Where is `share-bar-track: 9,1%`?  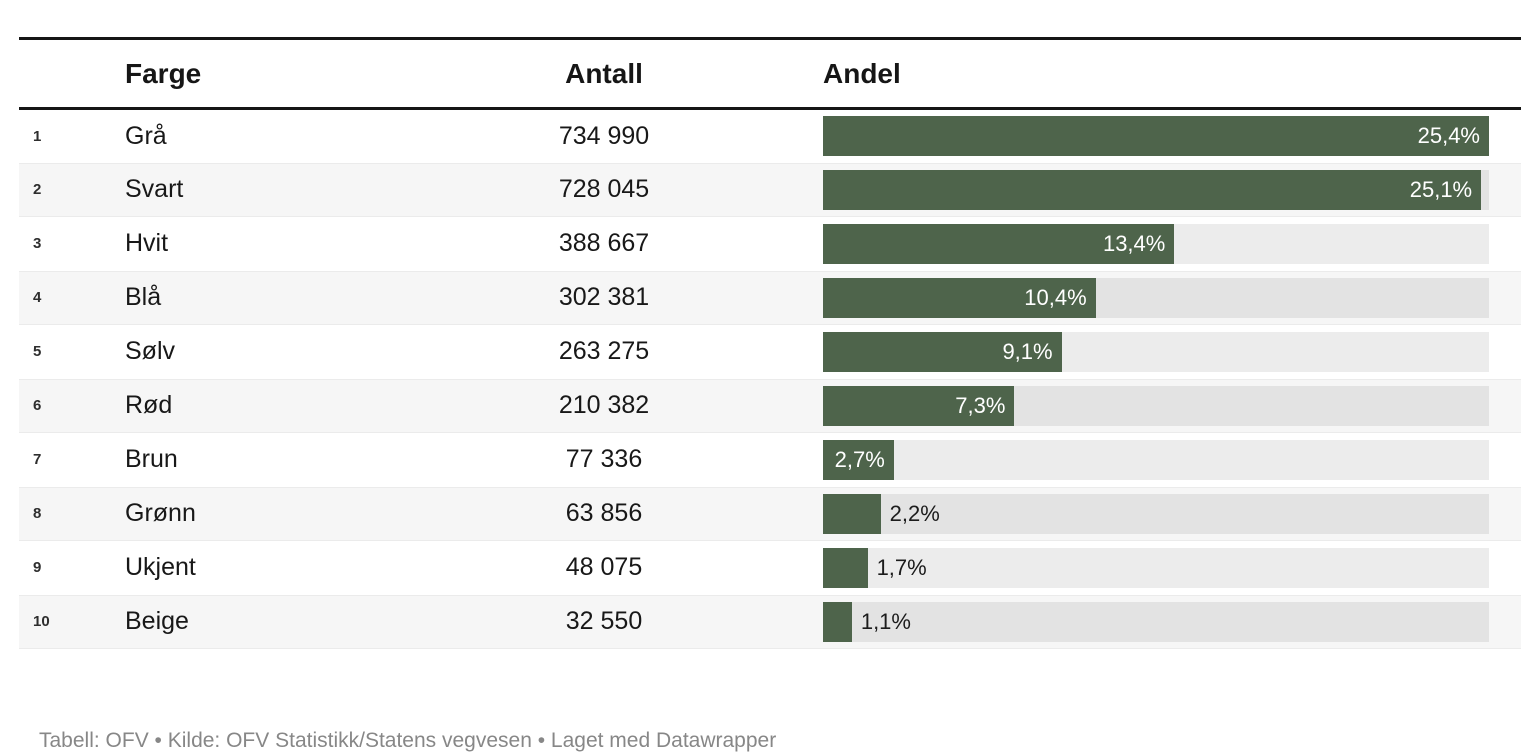
share-bar-track: 9,1% is located at coordinates (1156, 351).